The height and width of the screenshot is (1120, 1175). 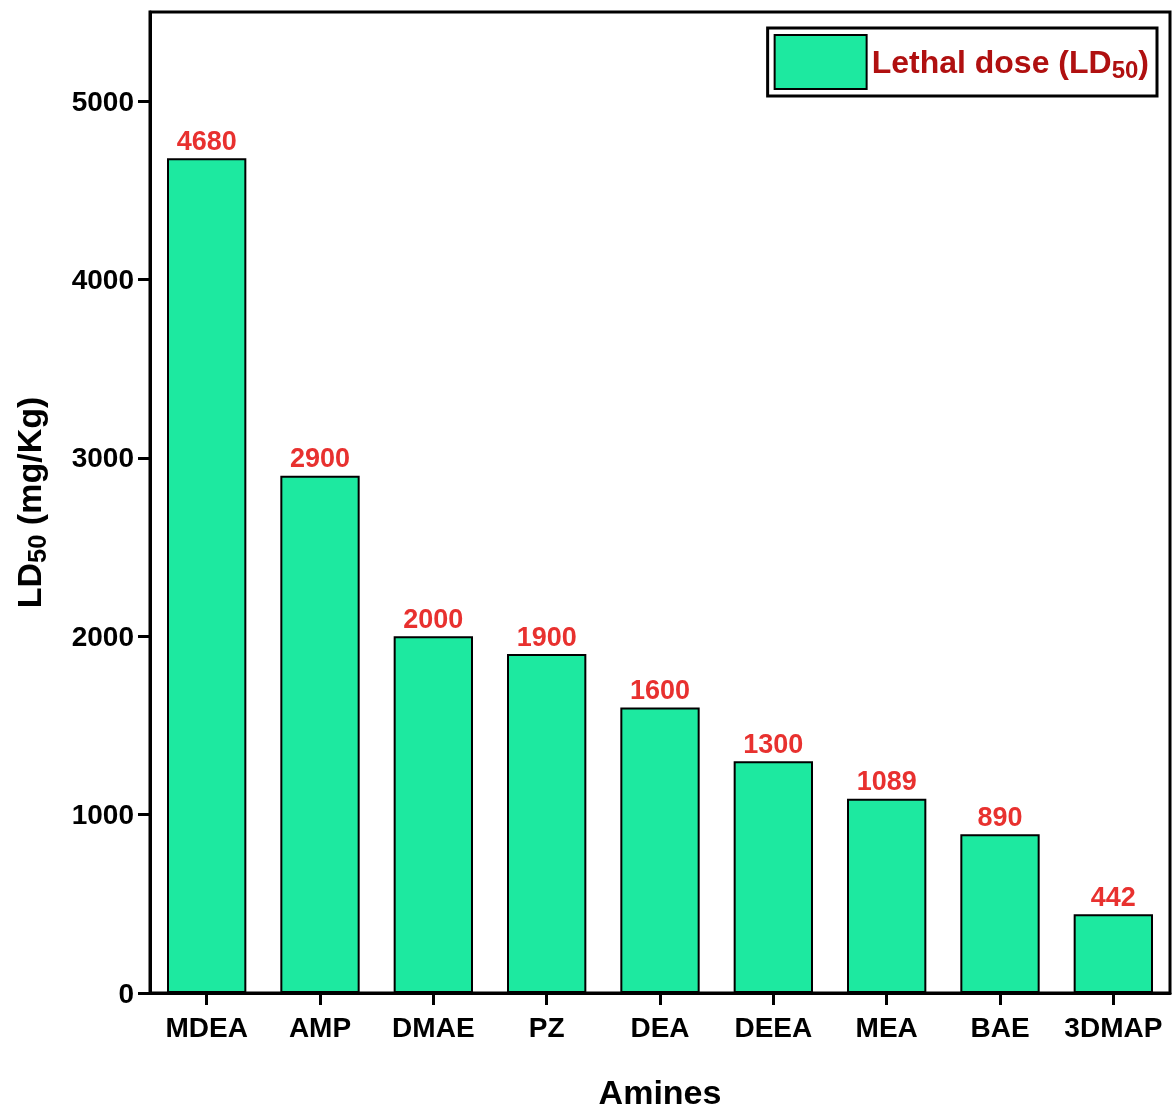 What do you see at coordinates (1000, 1027) in the screenshot?
I see `x-tick-label: BAE` at bounding box center [1000, 1027].